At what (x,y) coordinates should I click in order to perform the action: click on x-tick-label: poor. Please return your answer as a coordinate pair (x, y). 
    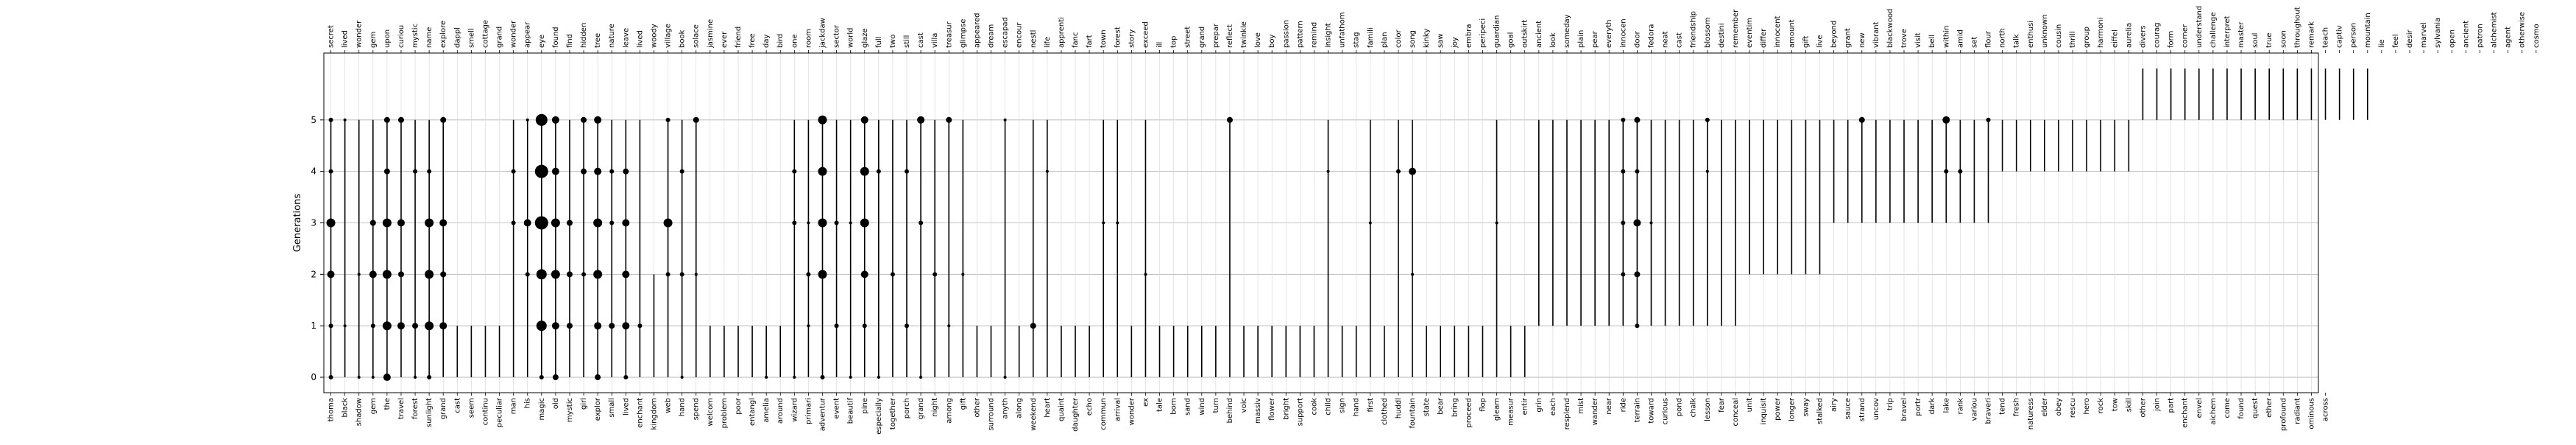
    Looking at the image, I should click on (739, 406).